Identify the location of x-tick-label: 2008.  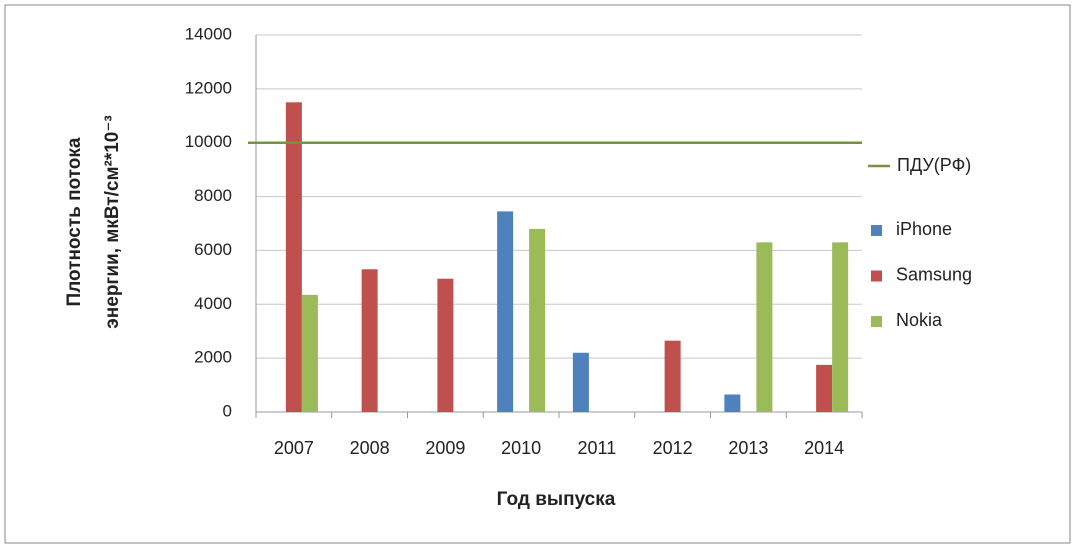
(370, 448).